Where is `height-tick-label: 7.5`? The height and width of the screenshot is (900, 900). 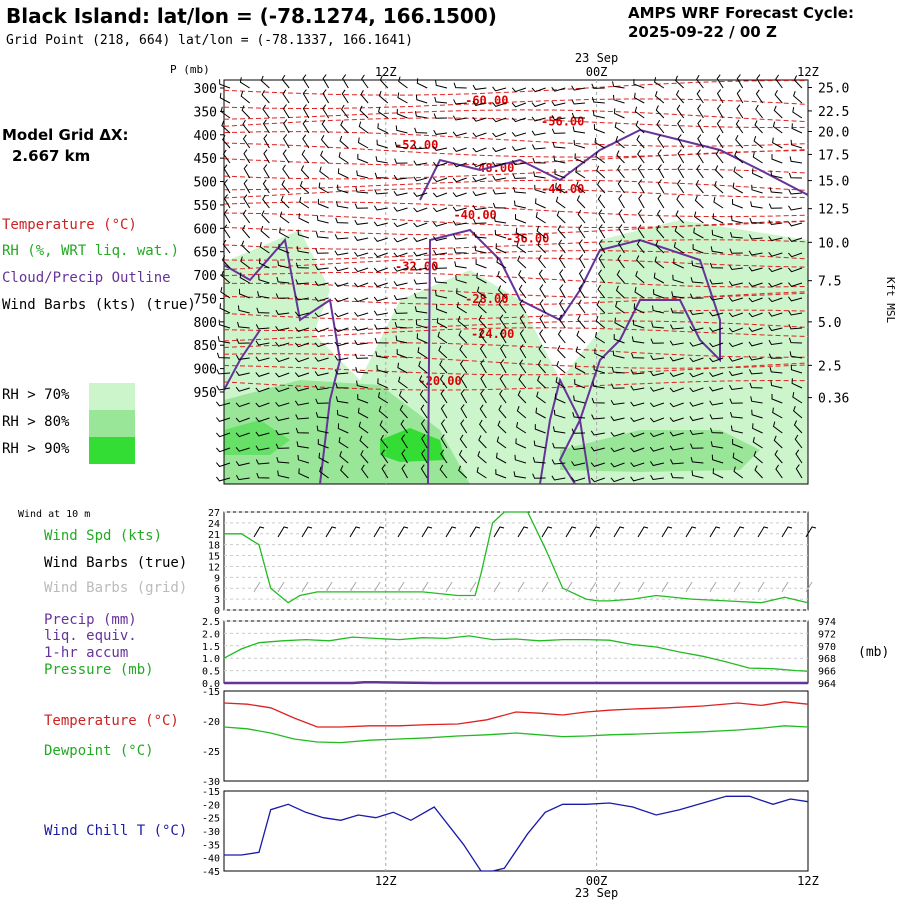 height-tick-label: 7.5 is located at coordinates (829, 282).